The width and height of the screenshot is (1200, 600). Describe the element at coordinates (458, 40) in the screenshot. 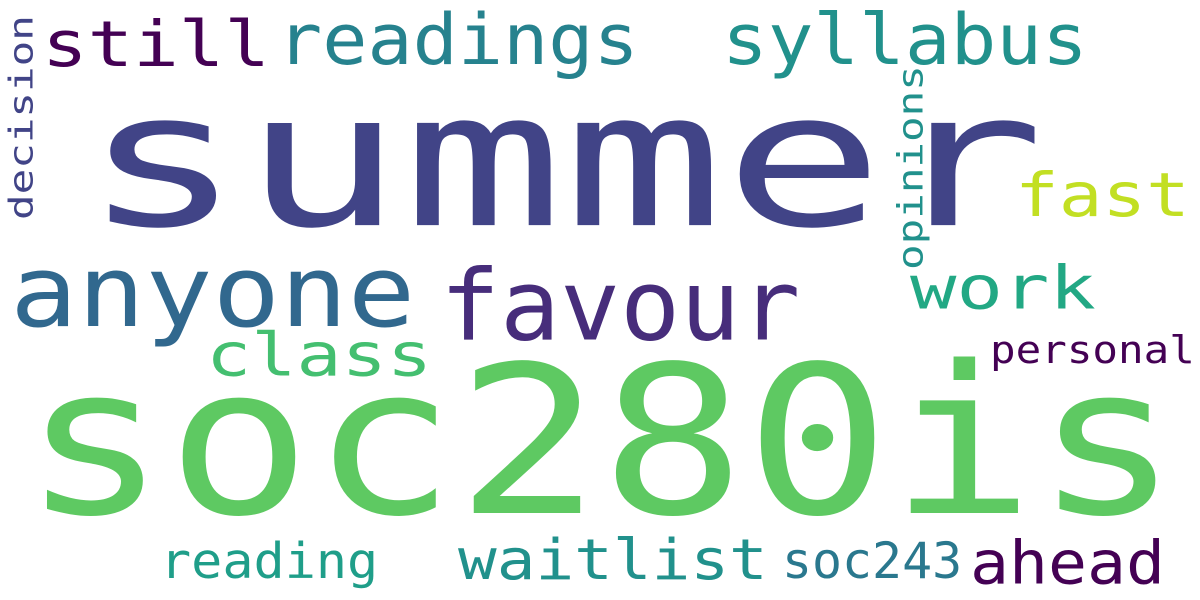

I see `word-readings: readings` at that location.